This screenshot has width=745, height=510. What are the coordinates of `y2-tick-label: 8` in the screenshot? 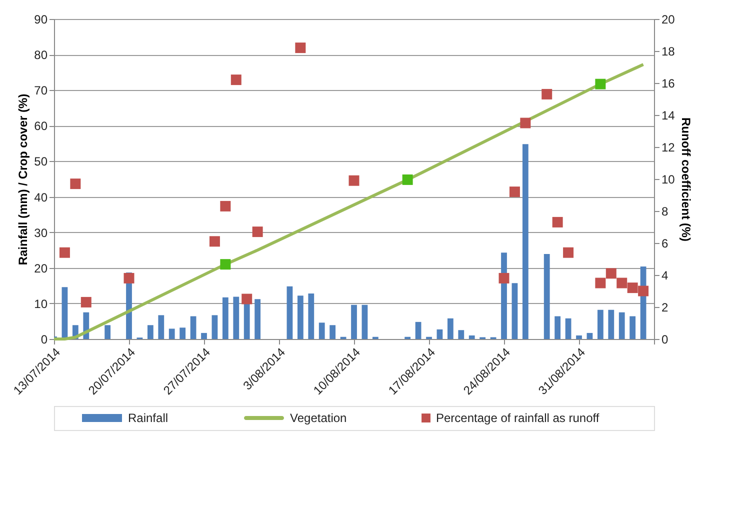 It's located at (665, 211).